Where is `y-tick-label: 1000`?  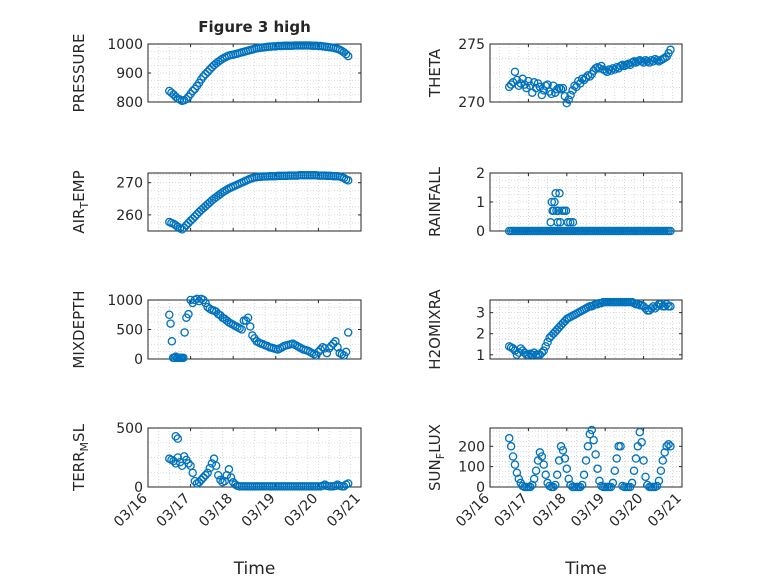
y-tick-label: 1000 is located at coordinates (125, 301).